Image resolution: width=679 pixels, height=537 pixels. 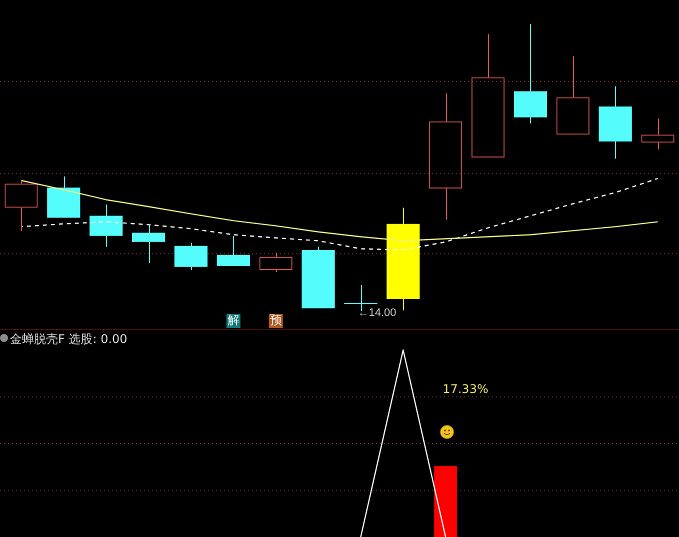 What do you see at coordinates (233, 320) in the screenshot?
I see `text: 解` at bounding box center [233, 320].